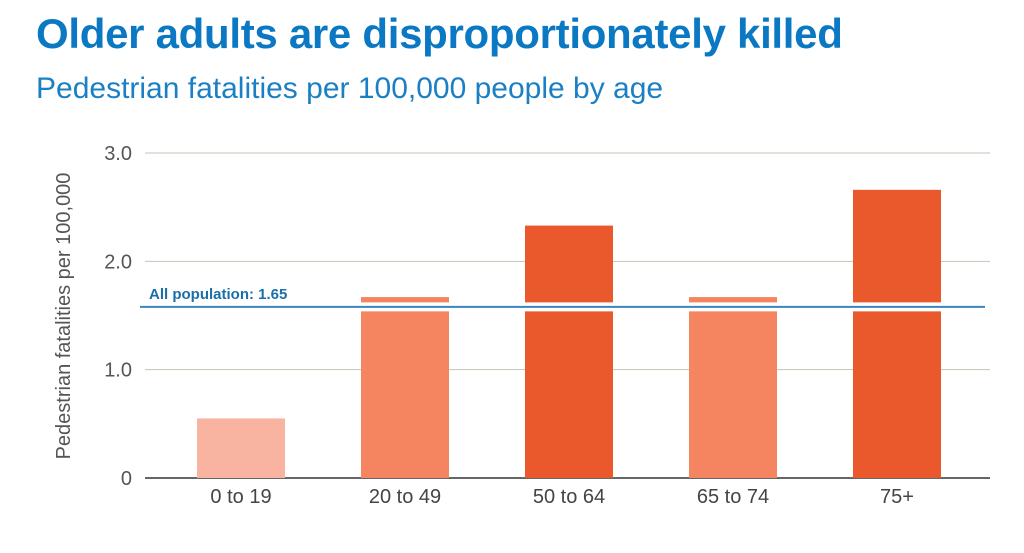  I want to click on x-axis-ticks: 0 to 19 20 to 49 50 to 64 65 to 74 75+, so click(562, 497).